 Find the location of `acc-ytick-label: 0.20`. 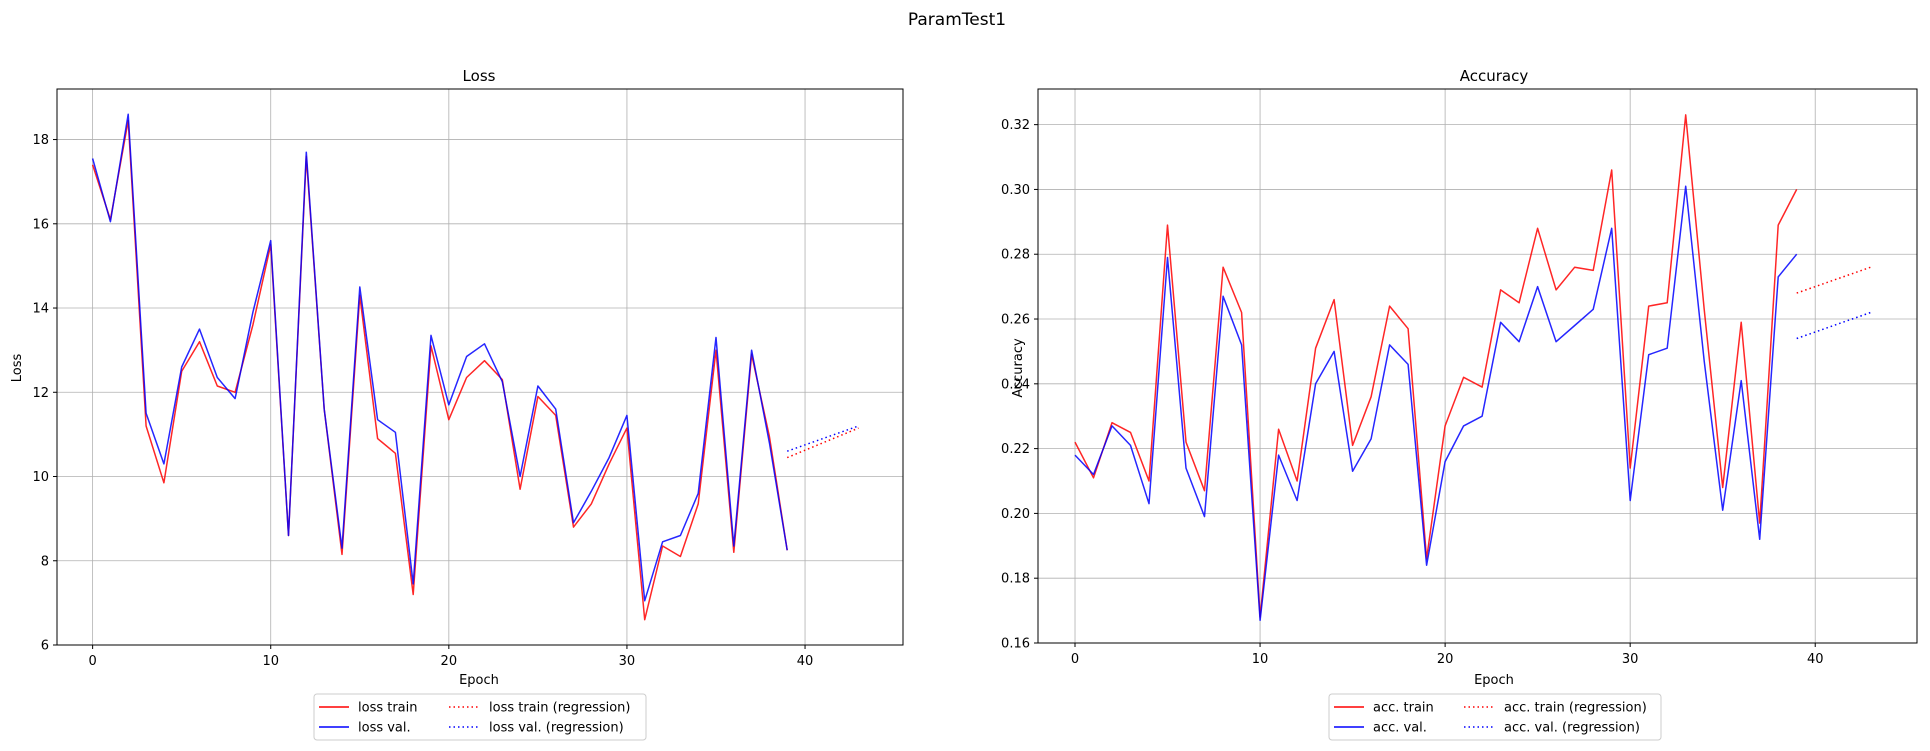

acc-ytick-label: 0.20 is located at coordinates (1015, 514).